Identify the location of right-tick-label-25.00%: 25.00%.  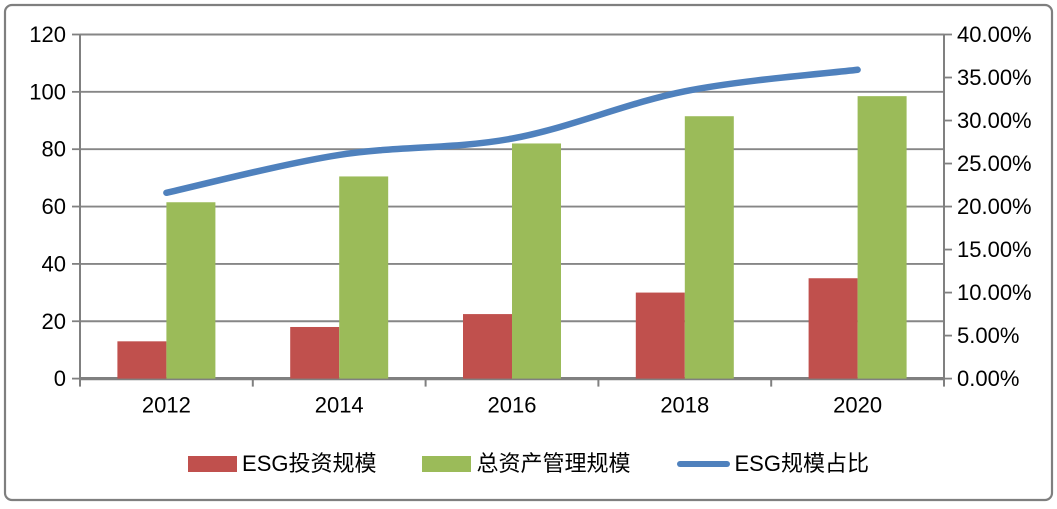
(994, 163).